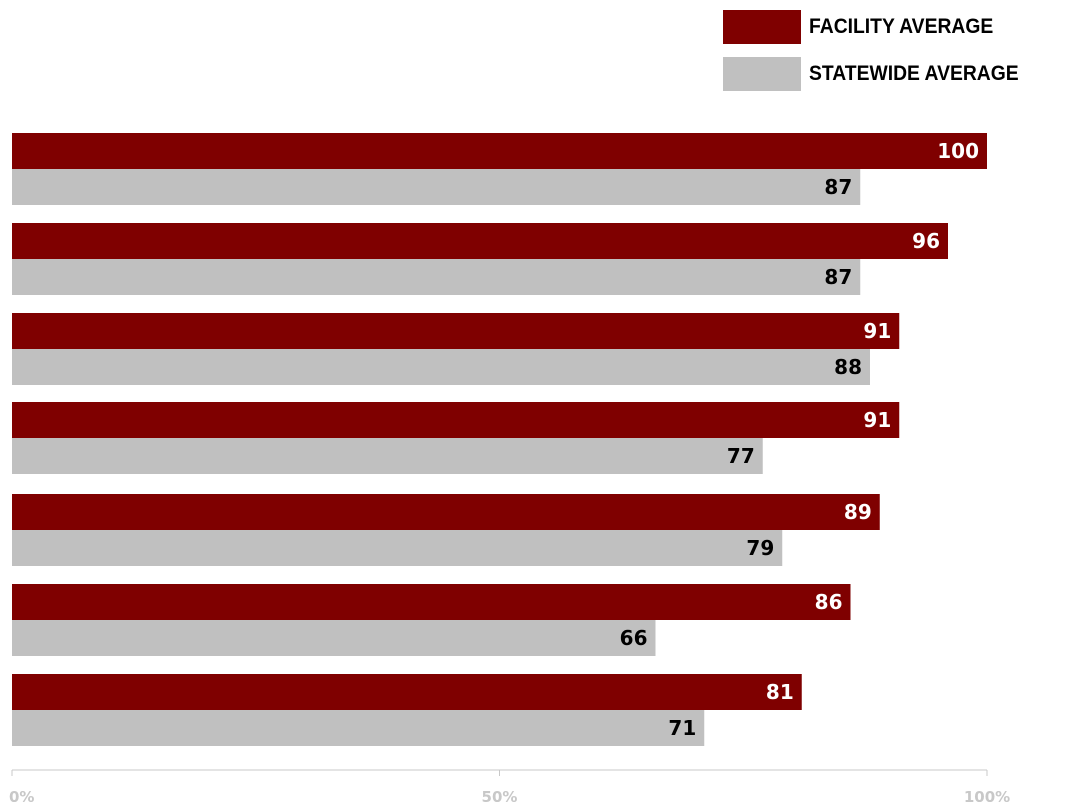 The width and height of the screenshot is (1069, 804). I want to click on bar-label-facility: 100, so click(958, 151).